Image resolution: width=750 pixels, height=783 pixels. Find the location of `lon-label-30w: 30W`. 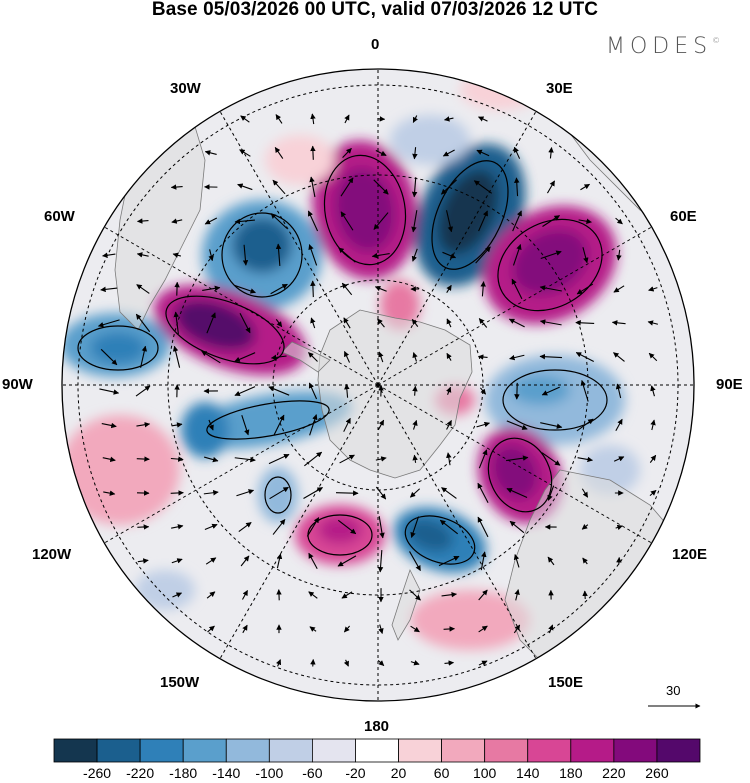

lon-label-30w: 30W is located at coordinates (185, 88).